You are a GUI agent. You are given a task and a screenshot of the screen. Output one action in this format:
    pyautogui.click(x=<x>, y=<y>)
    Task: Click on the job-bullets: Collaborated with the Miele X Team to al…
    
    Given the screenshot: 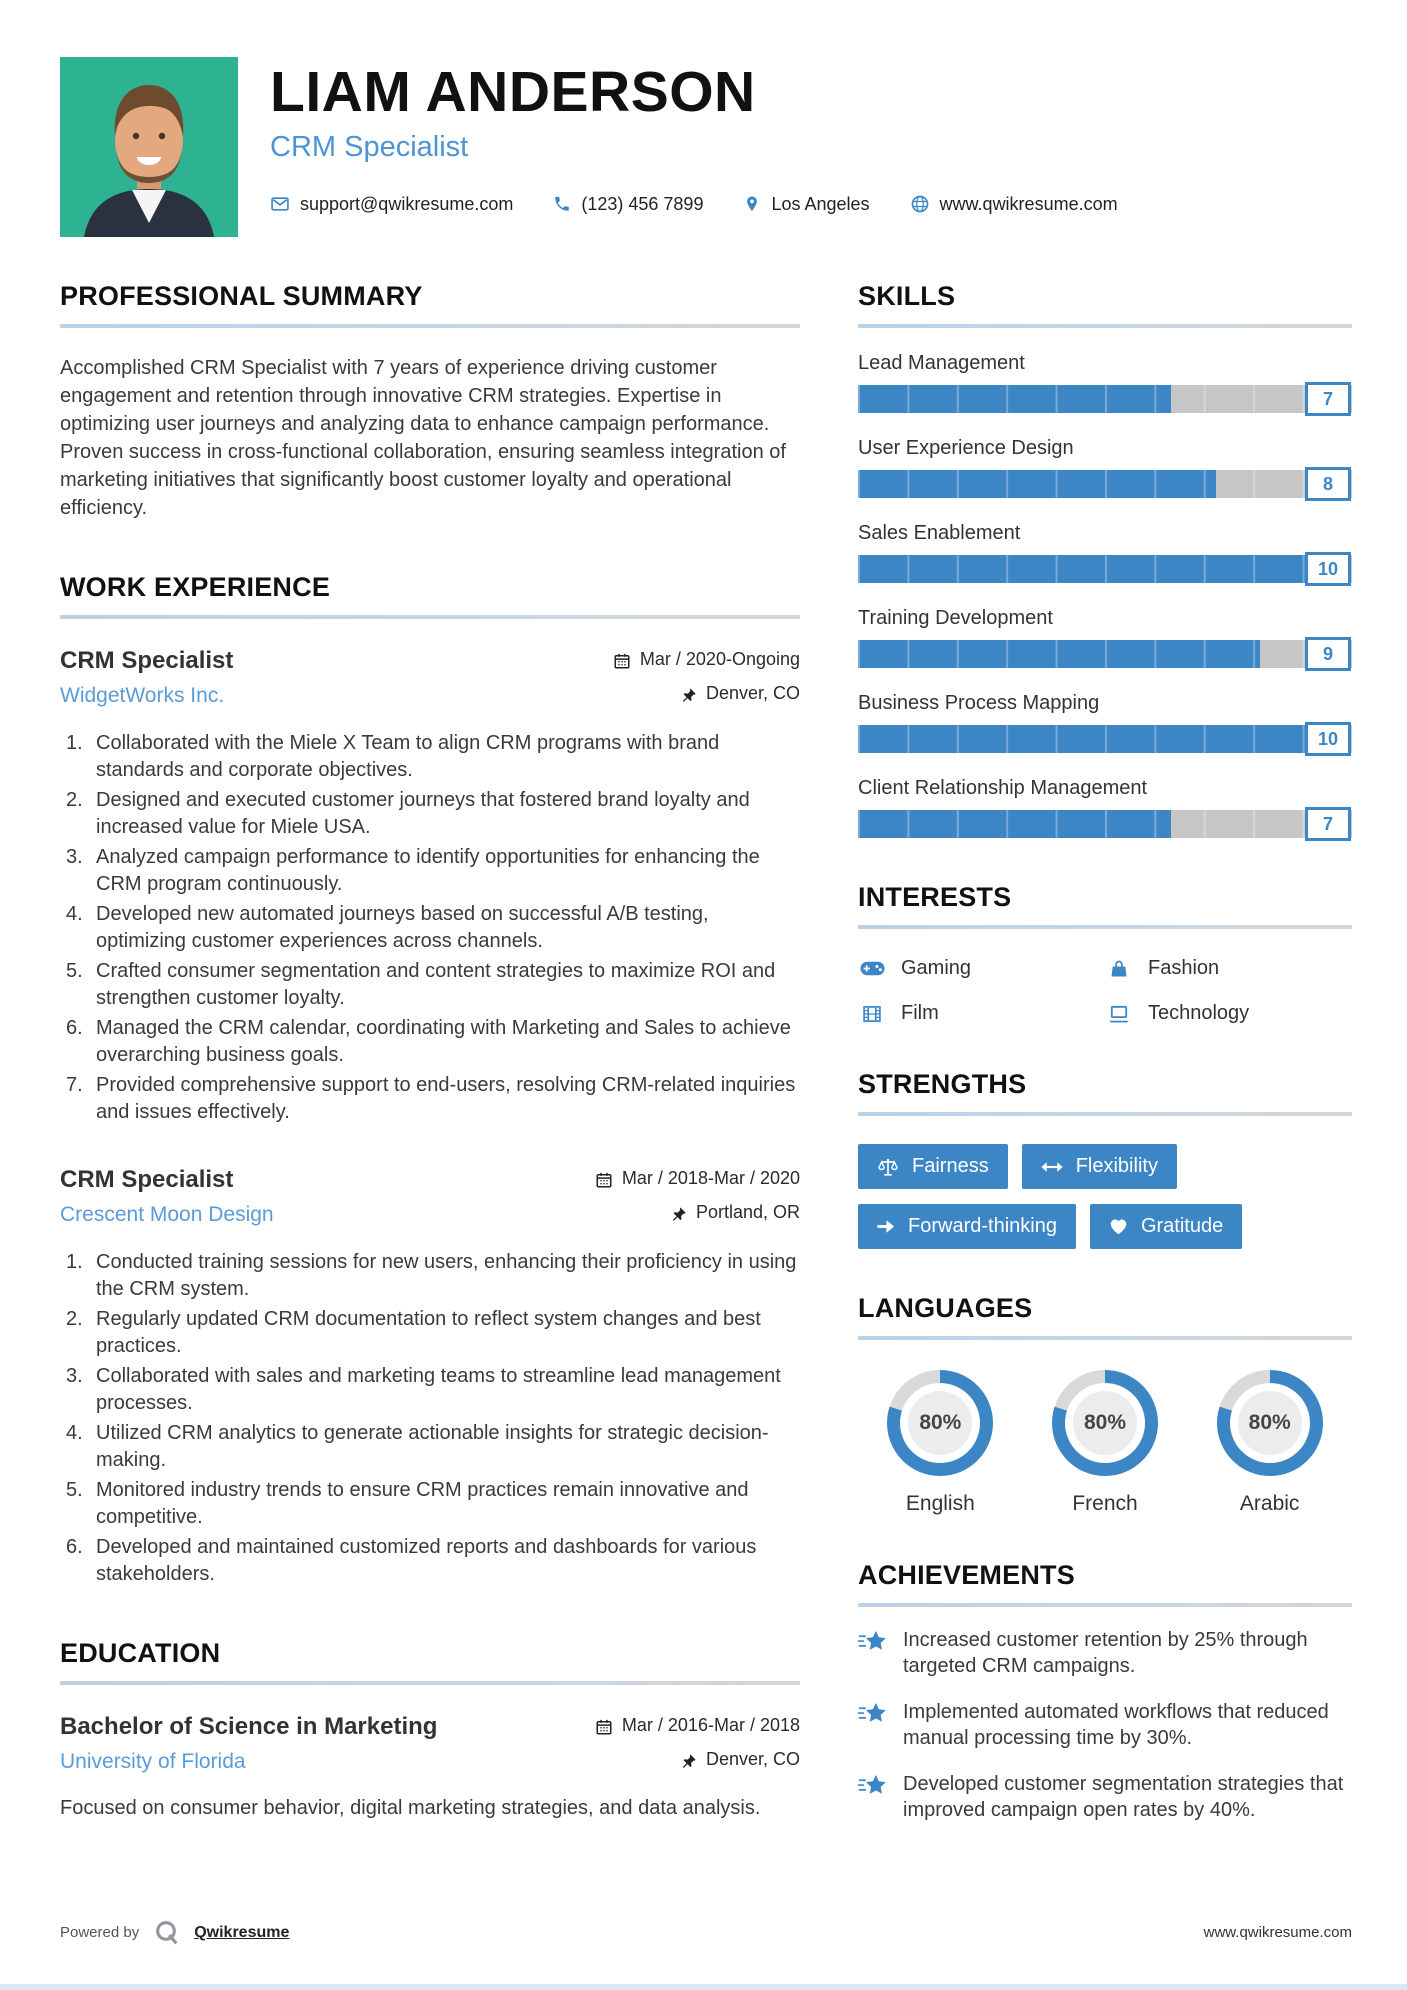 What is the action you would take?
    pyautogui.click(x=430, y=928)
    